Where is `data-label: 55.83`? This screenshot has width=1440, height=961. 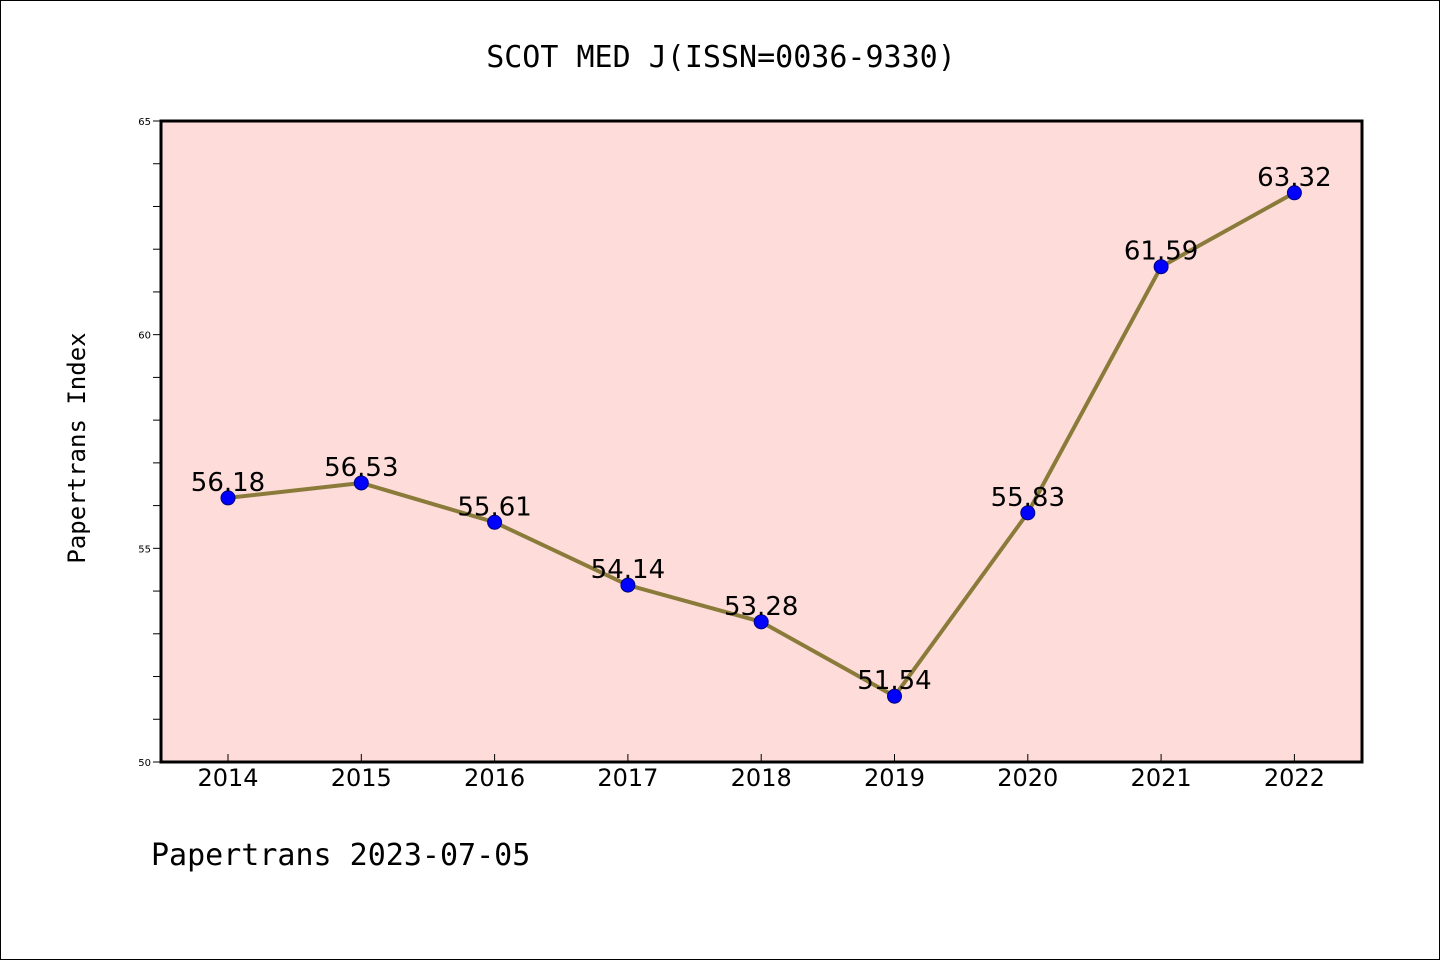 data-label: 55.83 is located at coordinates (1028, 498).